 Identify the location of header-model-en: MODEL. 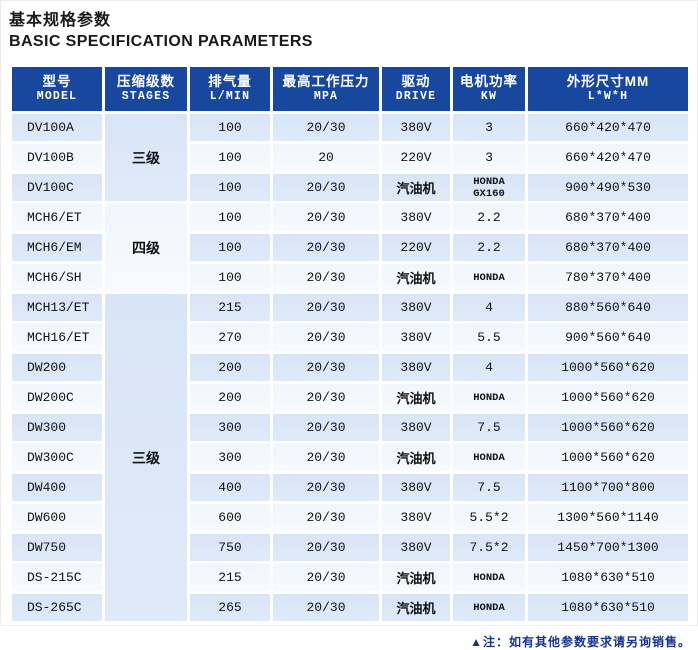
(57, 96).